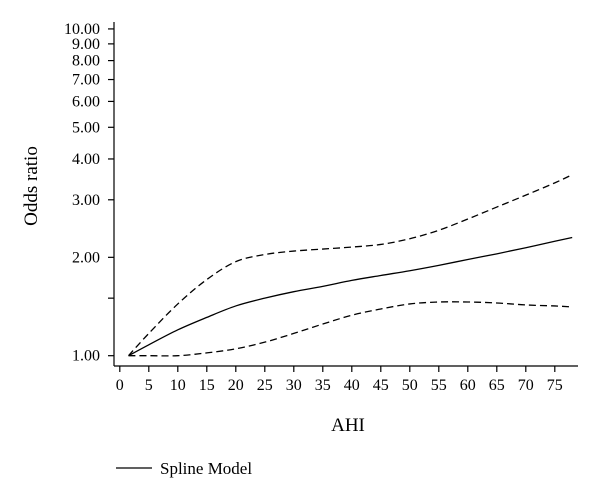 The height and width of the screenshot is (504, 600). What do you see at coordinates (236, 385) in the screenshot?
I see `x-tick-label: 20` at bounding box center [236, 385].